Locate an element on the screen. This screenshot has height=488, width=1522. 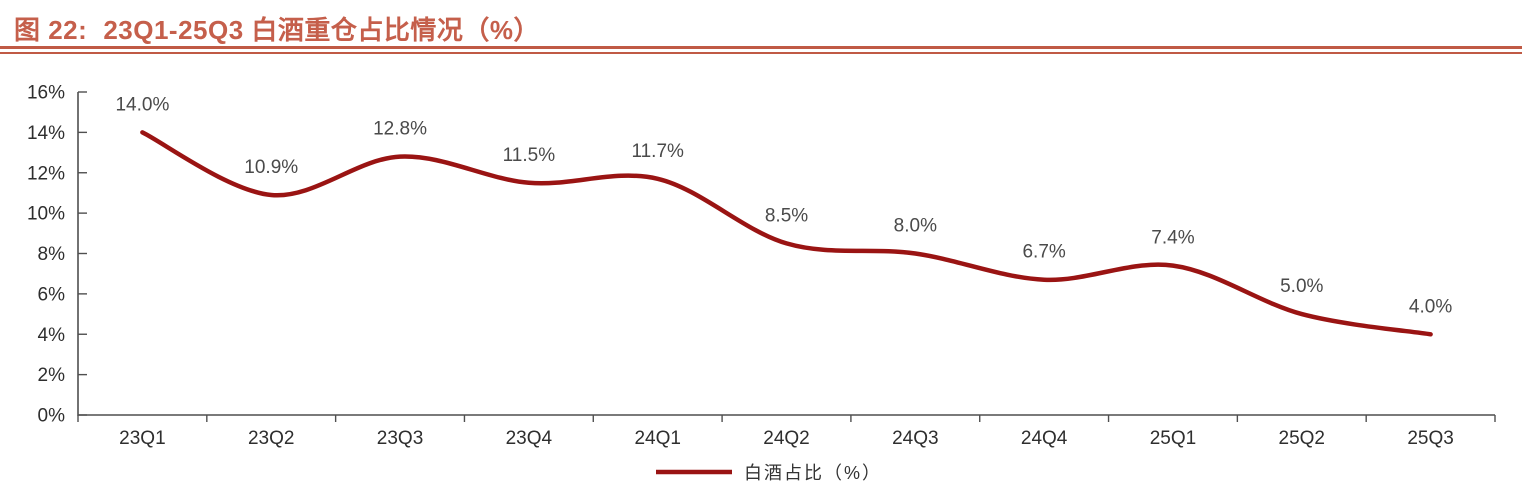
y-tick-label: 10% is located at coordinates (46, 214).